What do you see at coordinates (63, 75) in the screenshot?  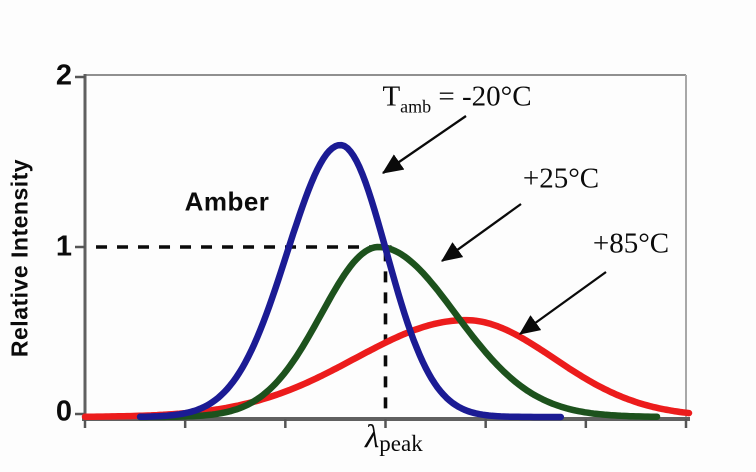 I see `y-tick-label-2: 2` at bounding box center [63, 75].